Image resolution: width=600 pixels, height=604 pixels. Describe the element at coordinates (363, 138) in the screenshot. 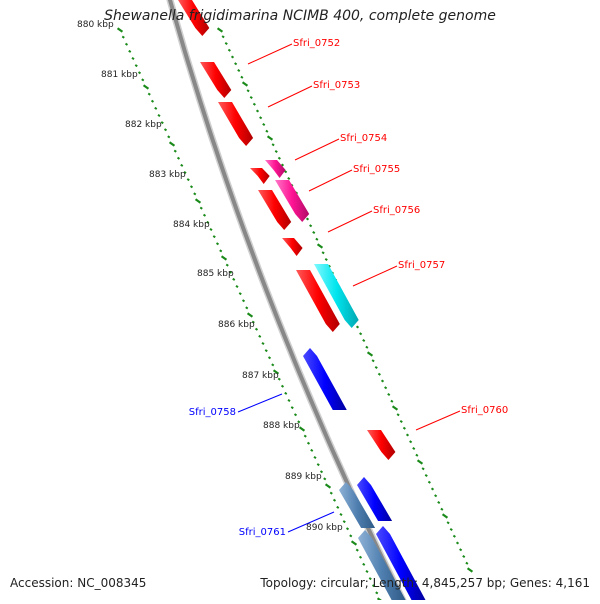

I see `gene-label: Sfri_0754` at that location.